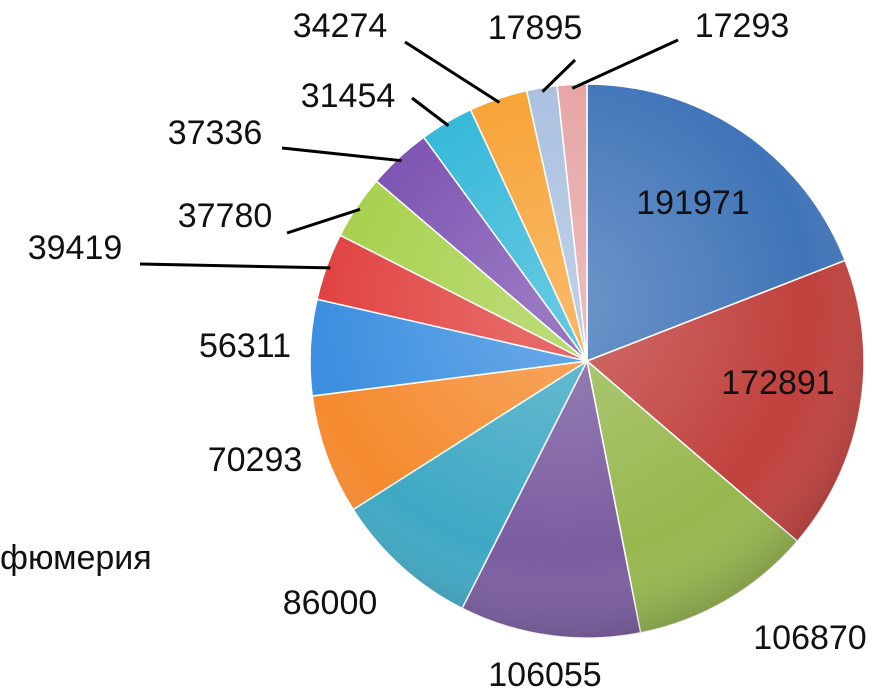 This screenshot has height=697, width=887. What do you see at coordinates (255, 460) in the screenshot?
I see `data-label: 70293` at bounding box center [255, 460].